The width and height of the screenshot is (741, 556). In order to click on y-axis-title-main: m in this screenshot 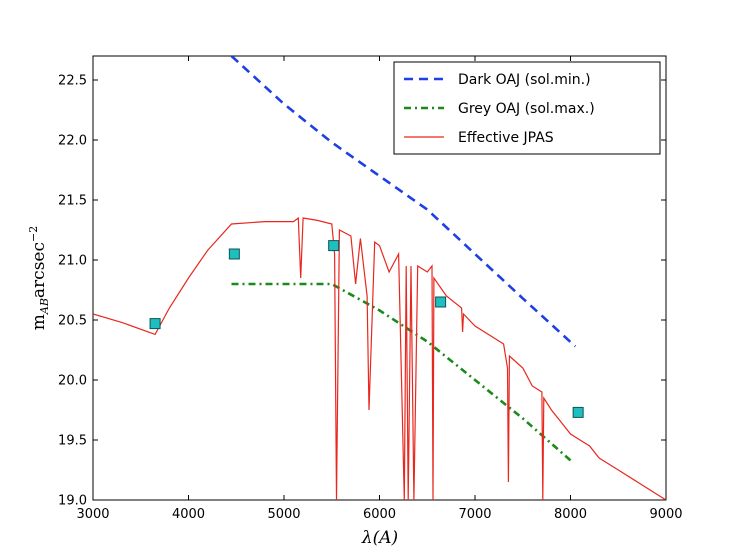, I will do `click(39, 322)`.